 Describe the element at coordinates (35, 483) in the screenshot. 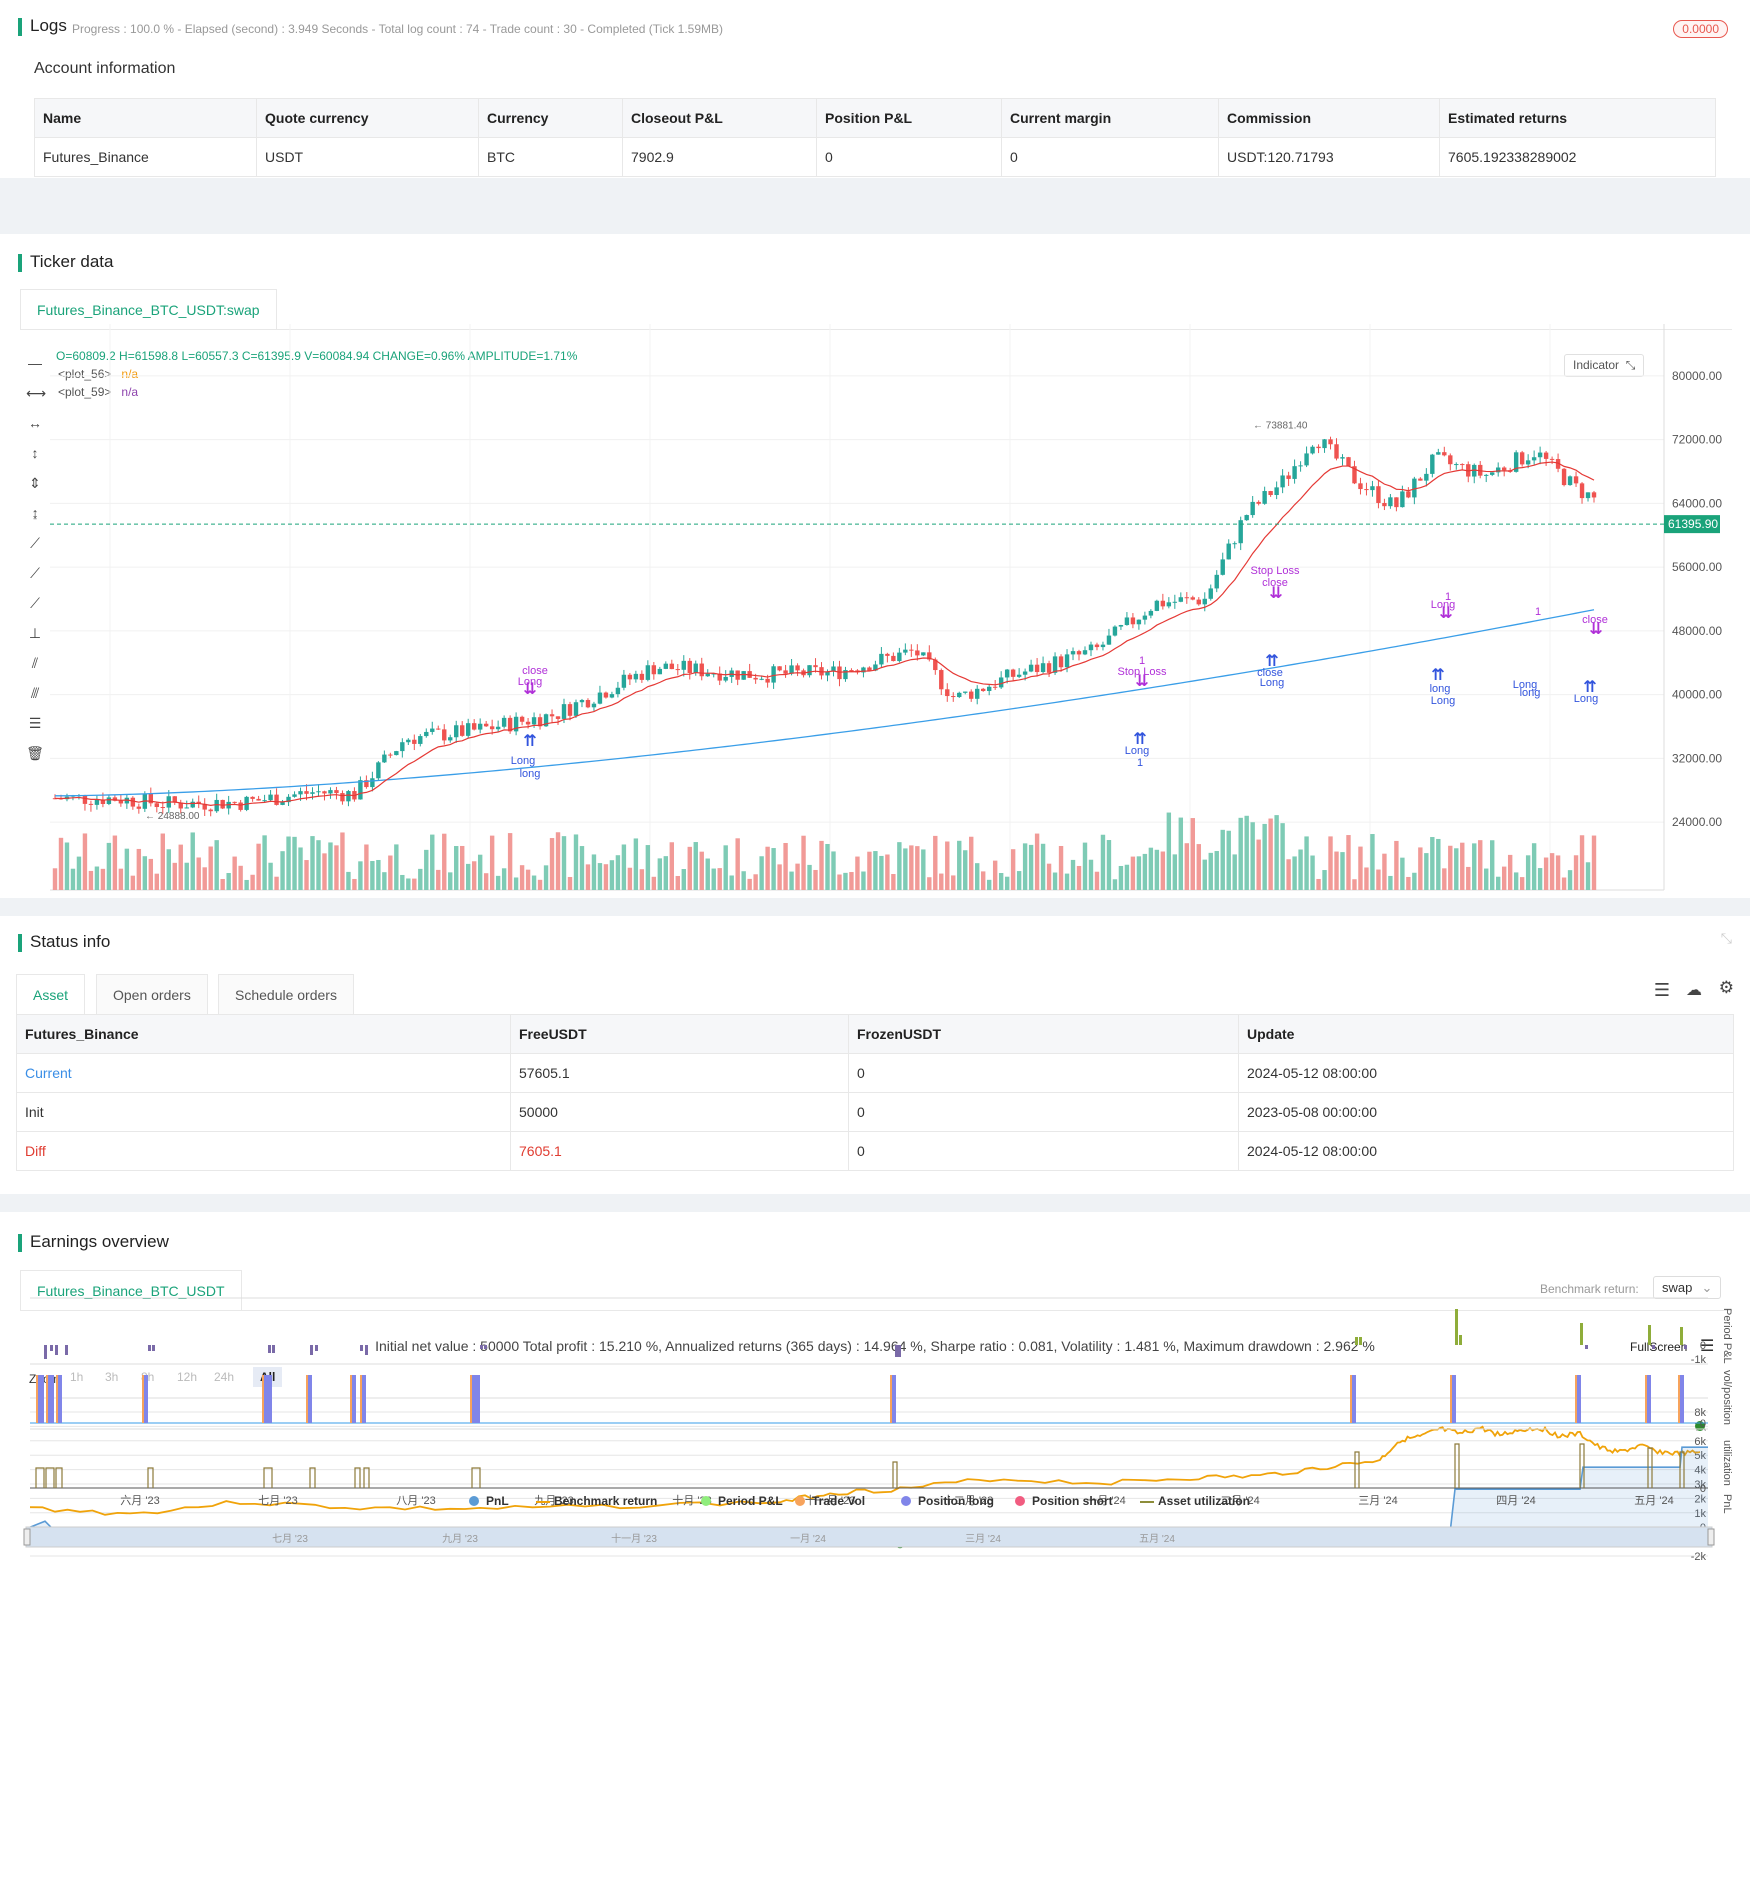

I see `vertical-segment-icon: ⇕` at that location.